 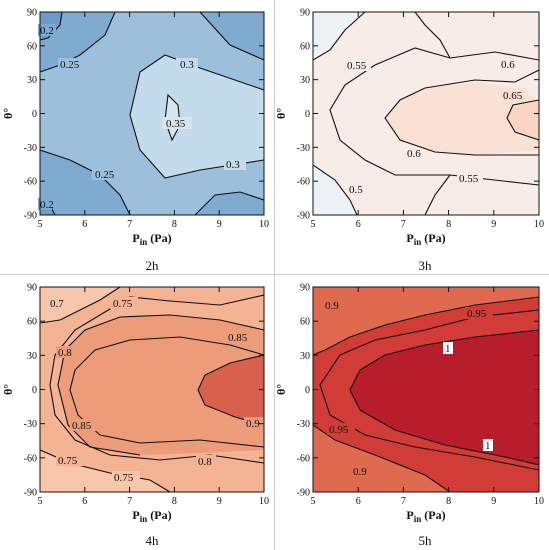 I want to click on contour-labels-5h: 0.9 0.95 1 0.95 1 0.9, so click(x=408, y=388).